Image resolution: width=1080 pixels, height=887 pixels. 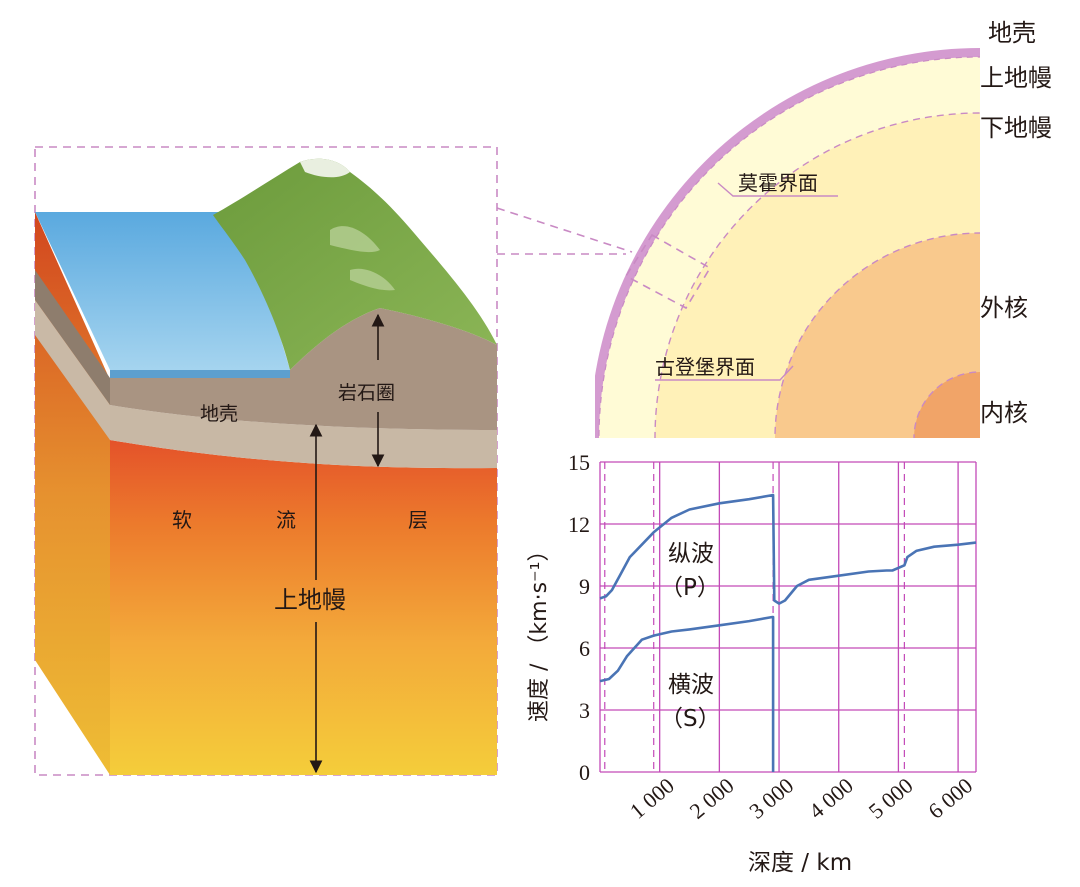 I want to click on sea-top, so click(x=162, y=291).